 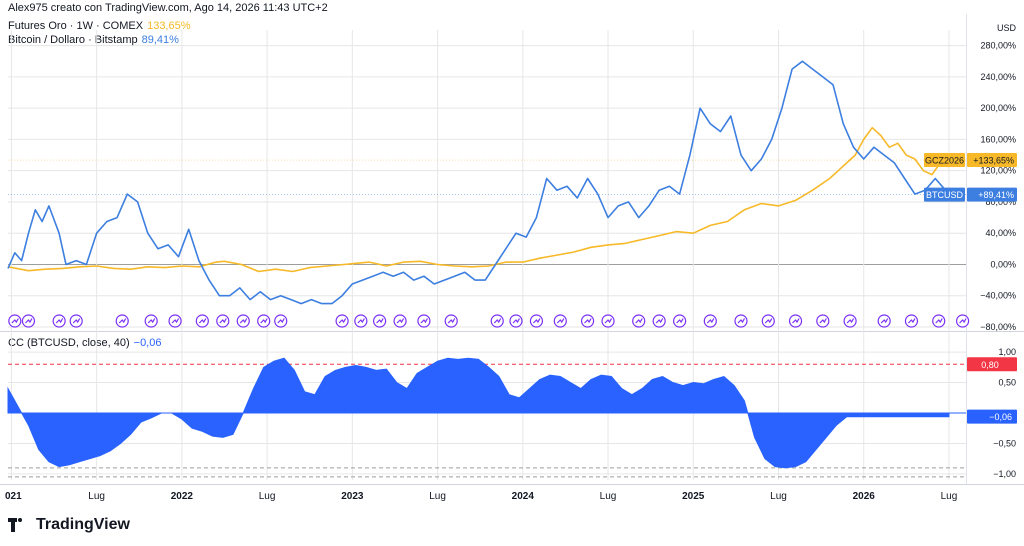 What do you see at coordinates (1007, 352) in the screenshot?
I see `cc-tick-label: 1,00` at bounding box center [1007, 352].